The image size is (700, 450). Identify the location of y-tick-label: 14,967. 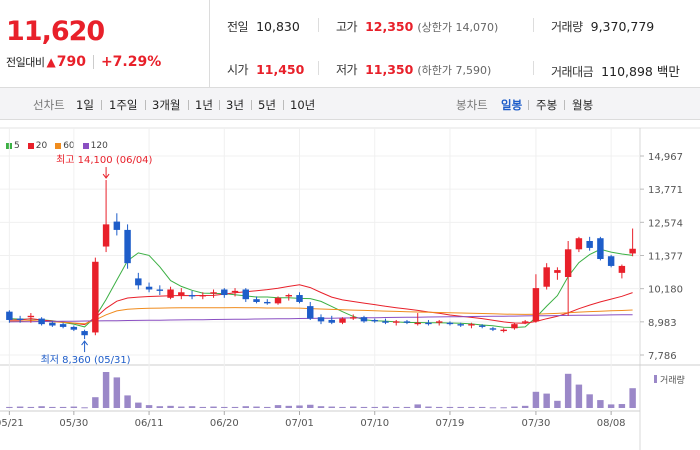
(665, 157).